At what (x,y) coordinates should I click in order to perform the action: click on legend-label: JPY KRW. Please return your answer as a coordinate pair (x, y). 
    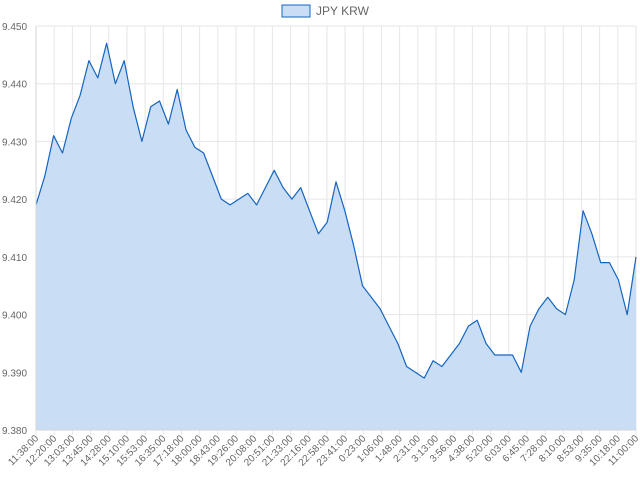
    Looking at the image, I should click on (343, 11).